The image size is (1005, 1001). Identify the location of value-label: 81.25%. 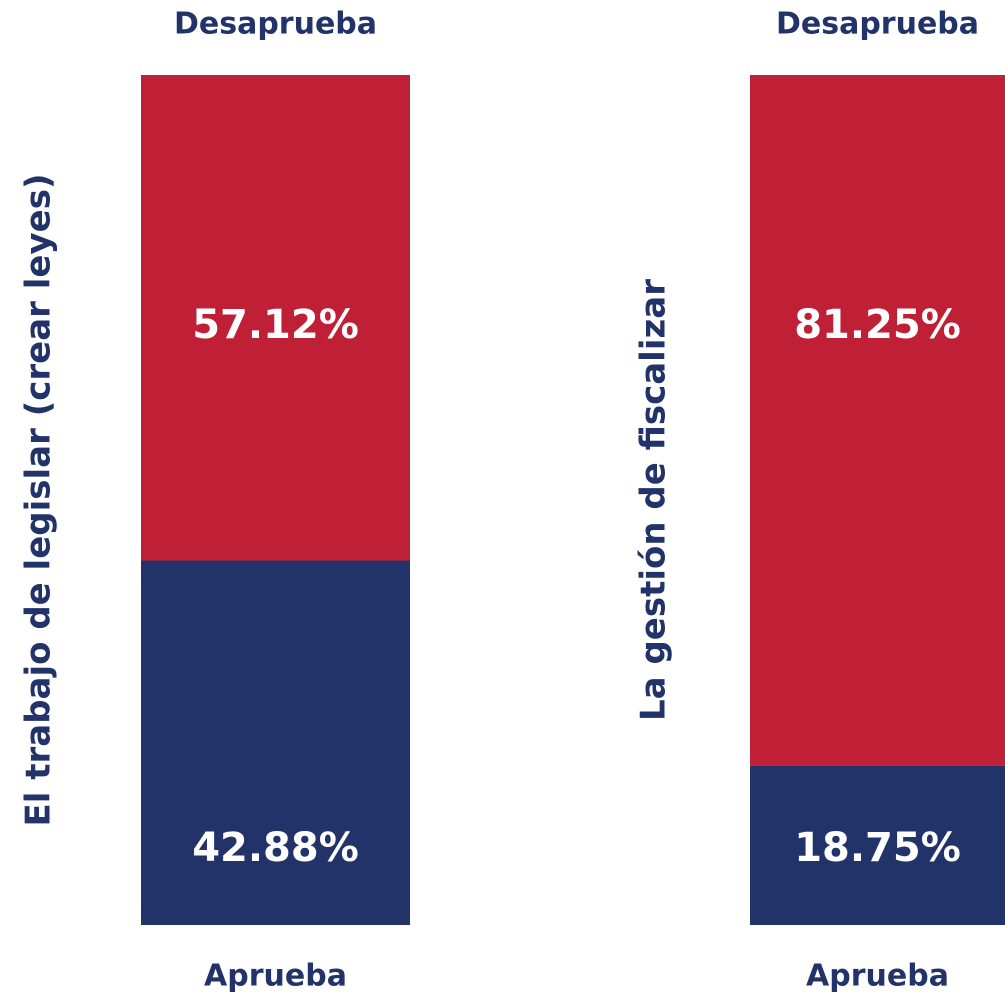
(877, 325).